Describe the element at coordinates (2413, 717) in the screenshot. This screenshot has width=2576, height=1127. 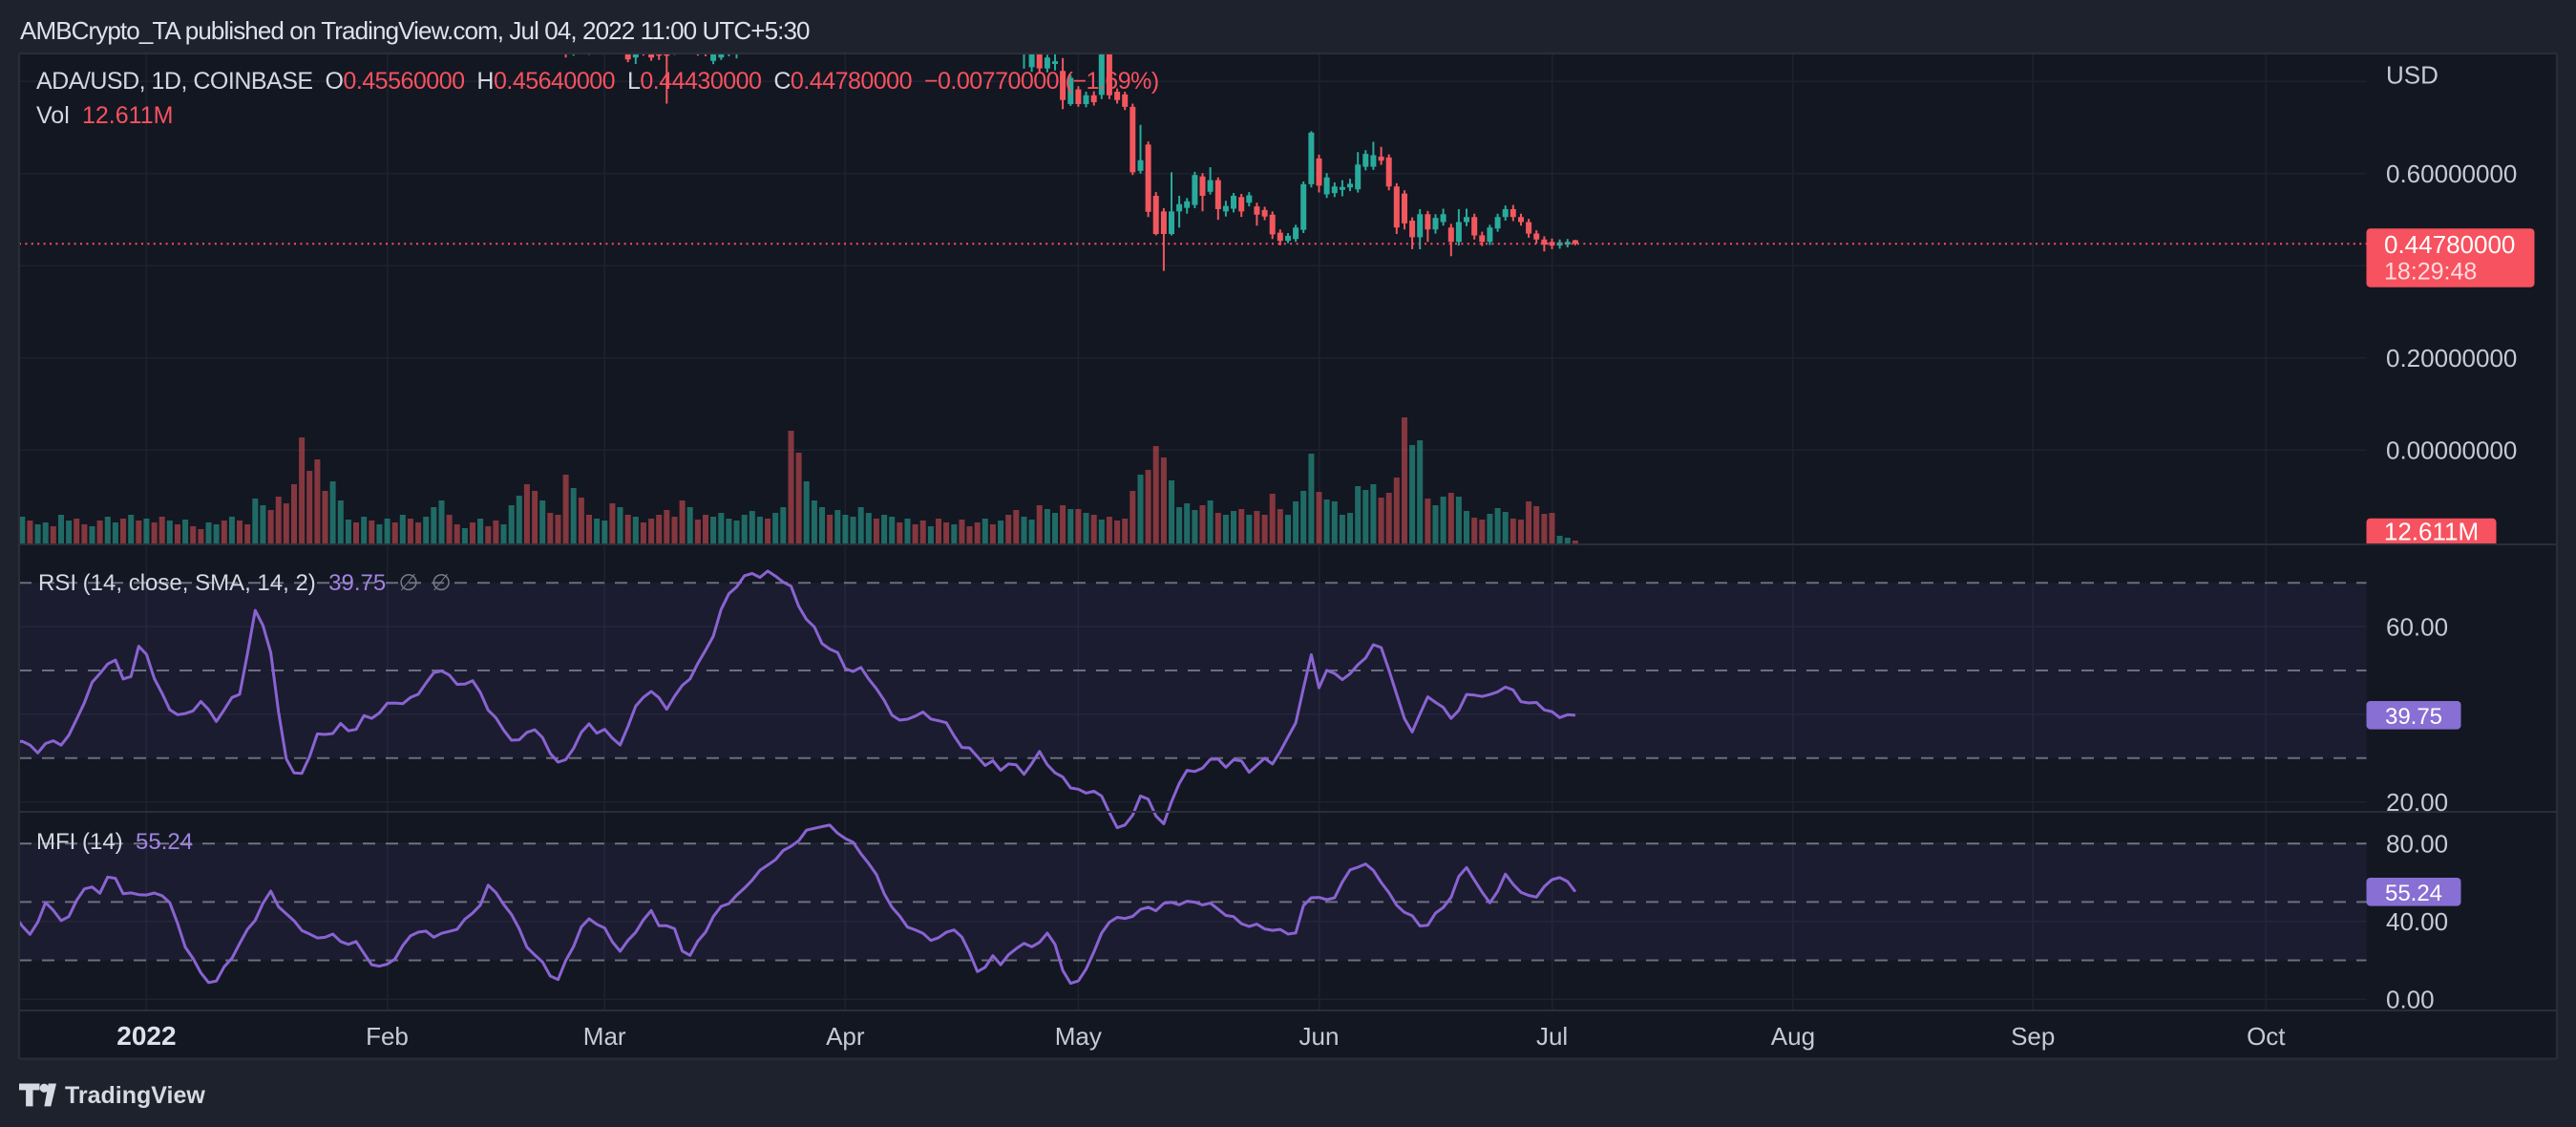
I see `svg-text: 39.75` at that location.